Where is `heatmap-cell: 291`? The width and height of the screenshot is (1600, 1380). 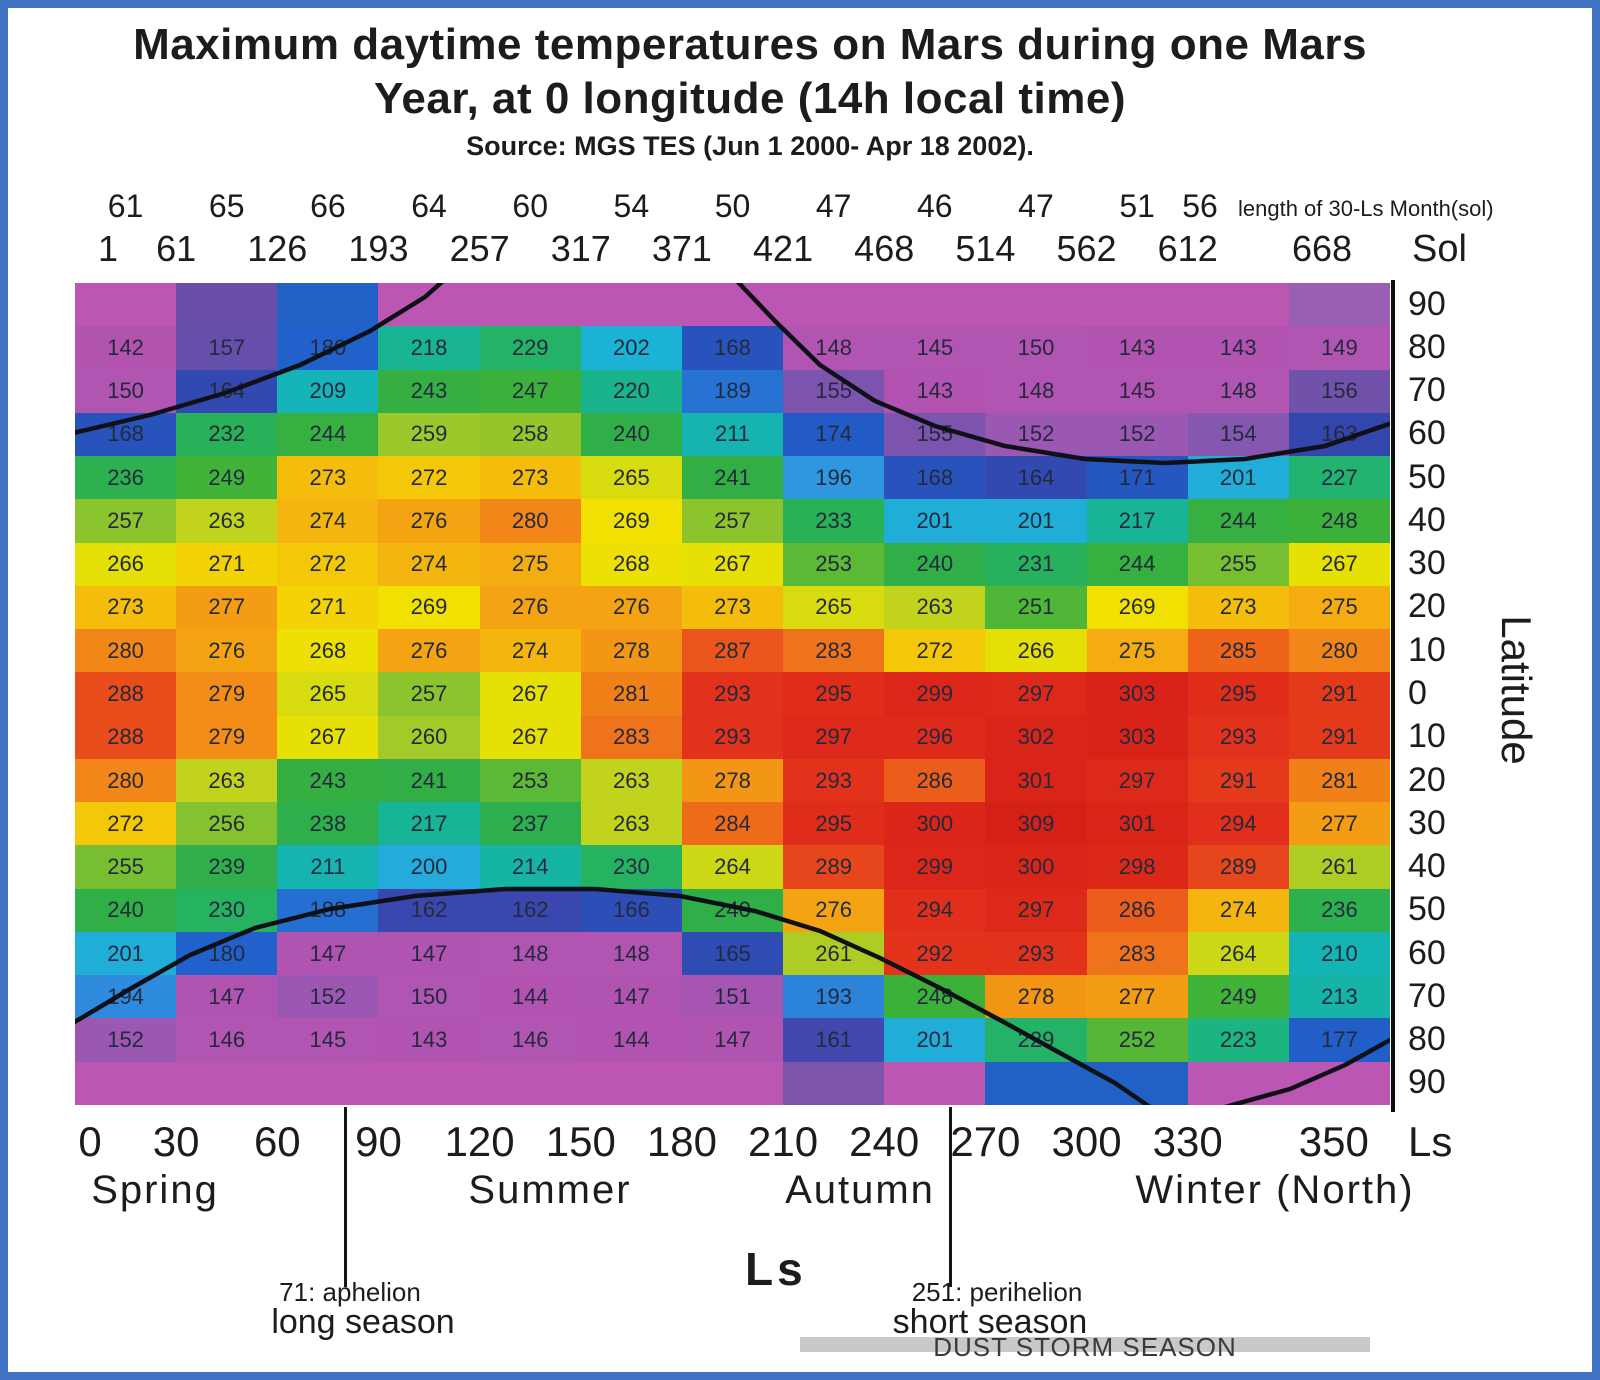
heatmap-cell: 291 is located at coordinates (1339, 694).